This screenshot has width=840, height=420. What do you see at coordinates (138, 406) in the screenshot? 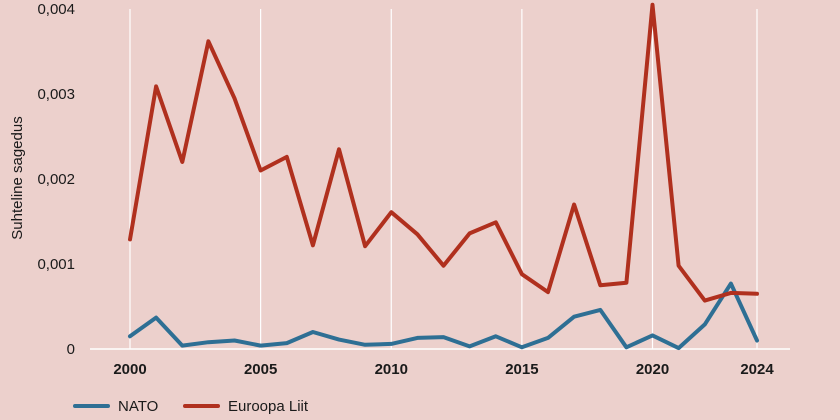
I see `legend-label: NATO` at bounding box center [138, 406].